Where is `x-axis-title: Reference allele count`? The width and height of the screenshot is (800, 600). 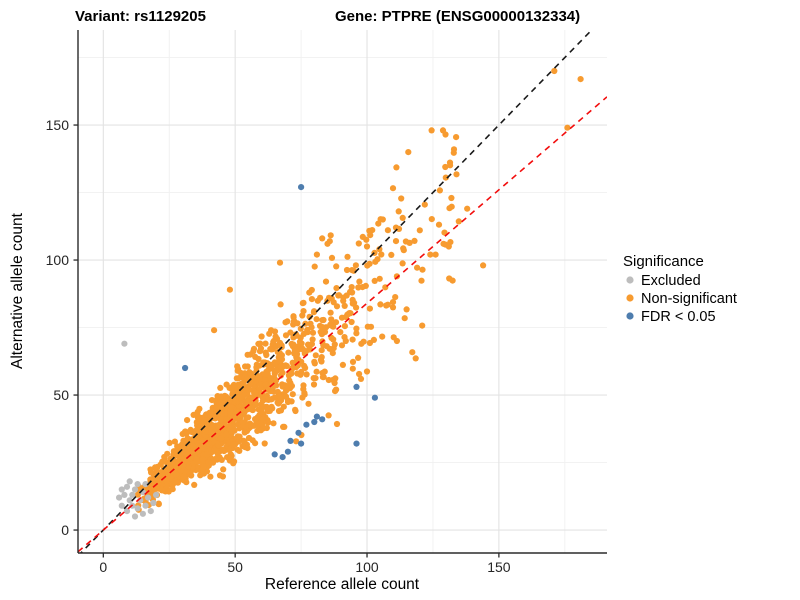
x-axis-title: Reference allele count is located at coordinates (342, 584).